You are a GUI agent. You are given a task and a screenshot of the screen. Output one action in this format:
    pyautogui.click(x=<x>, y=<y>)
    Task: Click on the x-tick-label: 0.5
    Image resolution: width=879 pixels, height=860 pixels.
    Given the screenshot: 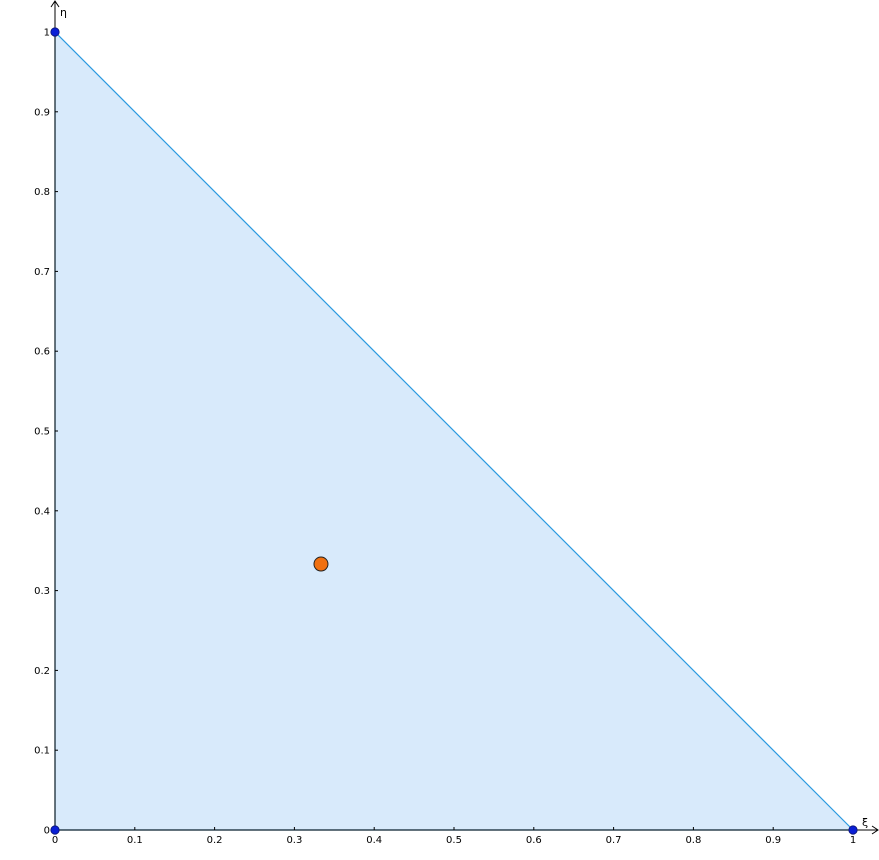 What is the action you would take?
    pyautogui.click(x=454, y=840)
    